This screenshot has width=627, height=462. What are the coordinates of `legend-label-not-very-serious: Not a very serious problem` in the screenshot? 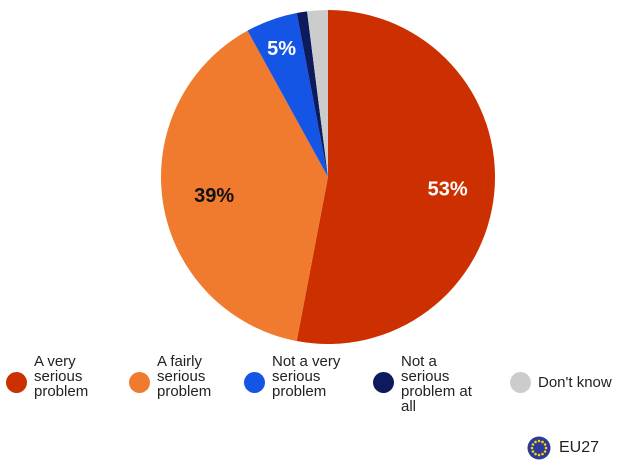 It's located at (306, 376).